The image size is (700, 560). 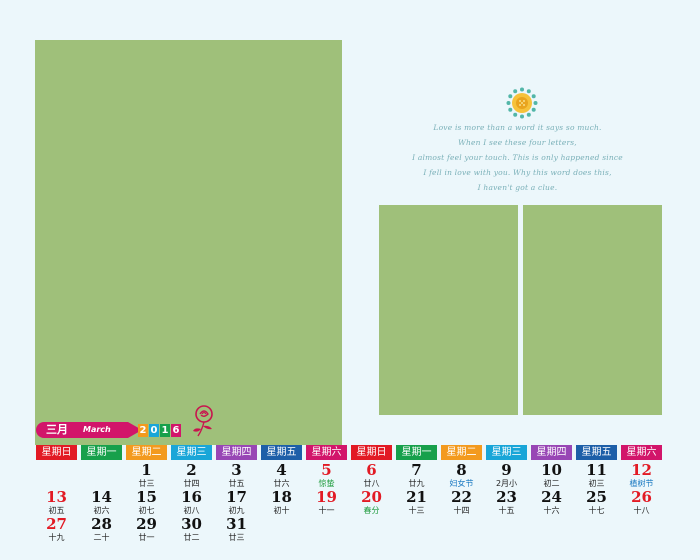 I want to click on lunar-date: 廿九, so click(x=416, y=483).